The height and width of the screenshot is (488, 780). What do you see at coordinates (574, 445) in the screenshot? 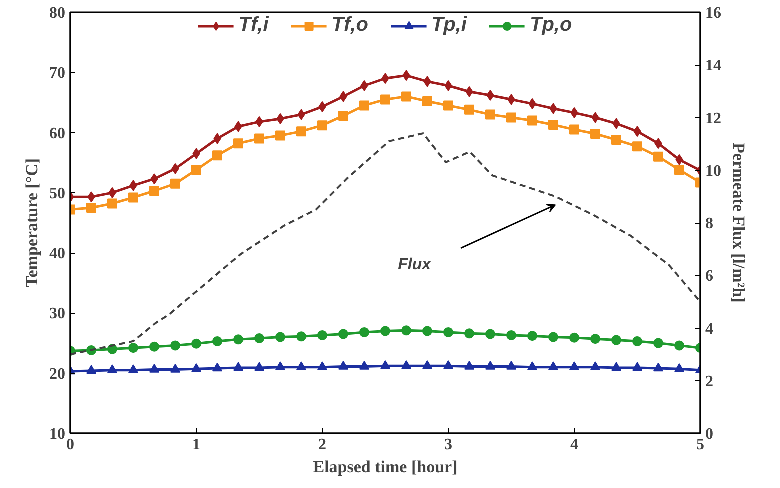
I see `x-tick-label: 4` at bounding box center [574, 445].